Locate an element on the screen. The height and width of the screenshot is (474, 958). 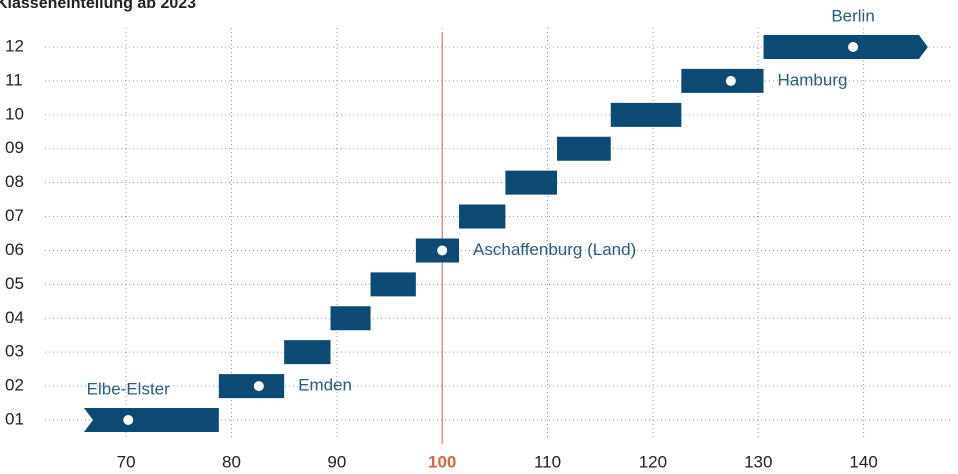
y-tick-label: 07 is located at coordinates (14, 215).